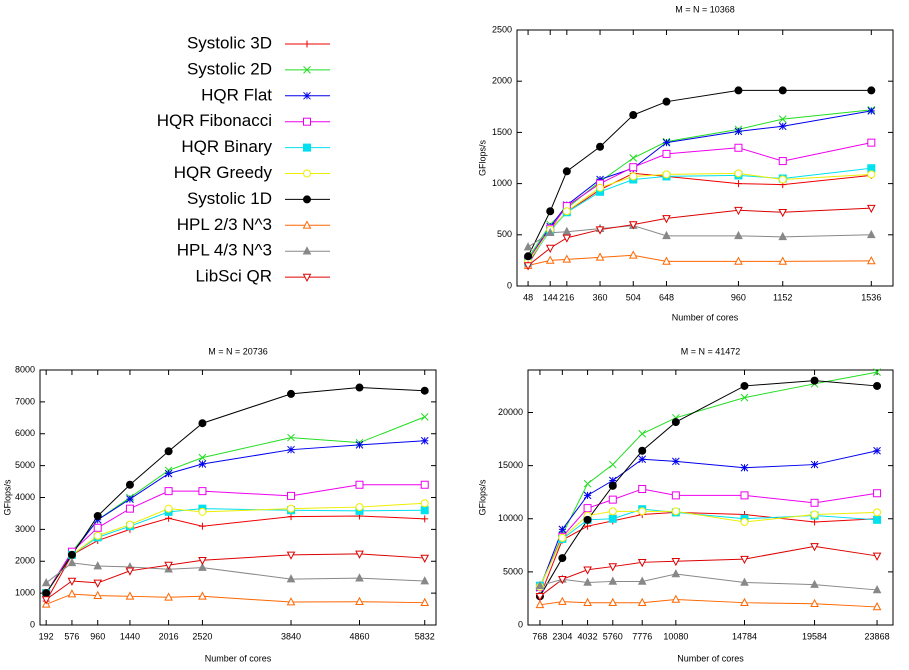 This screenshot has height=670, width=909. I want to click on y-tick-label: 1500, so click(502, 132).